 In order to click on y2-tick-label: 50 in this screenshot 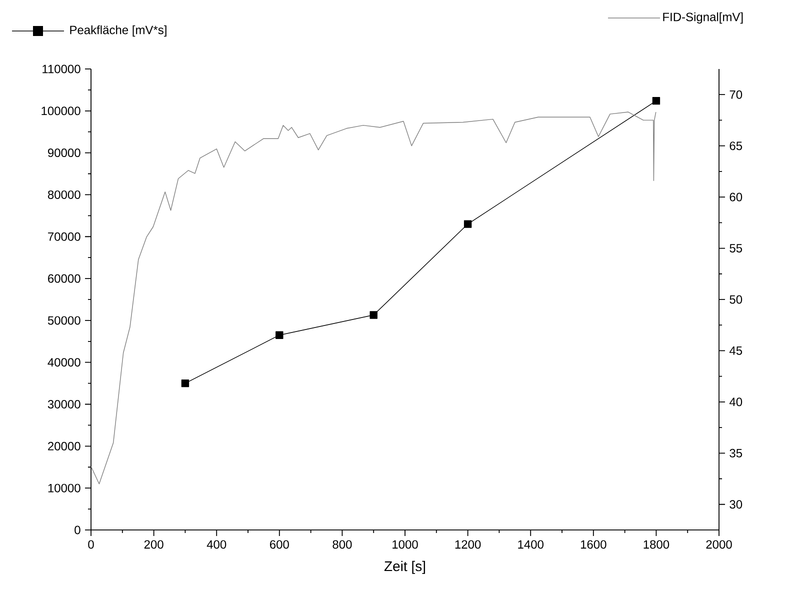, I will do `click(736, 299)`.